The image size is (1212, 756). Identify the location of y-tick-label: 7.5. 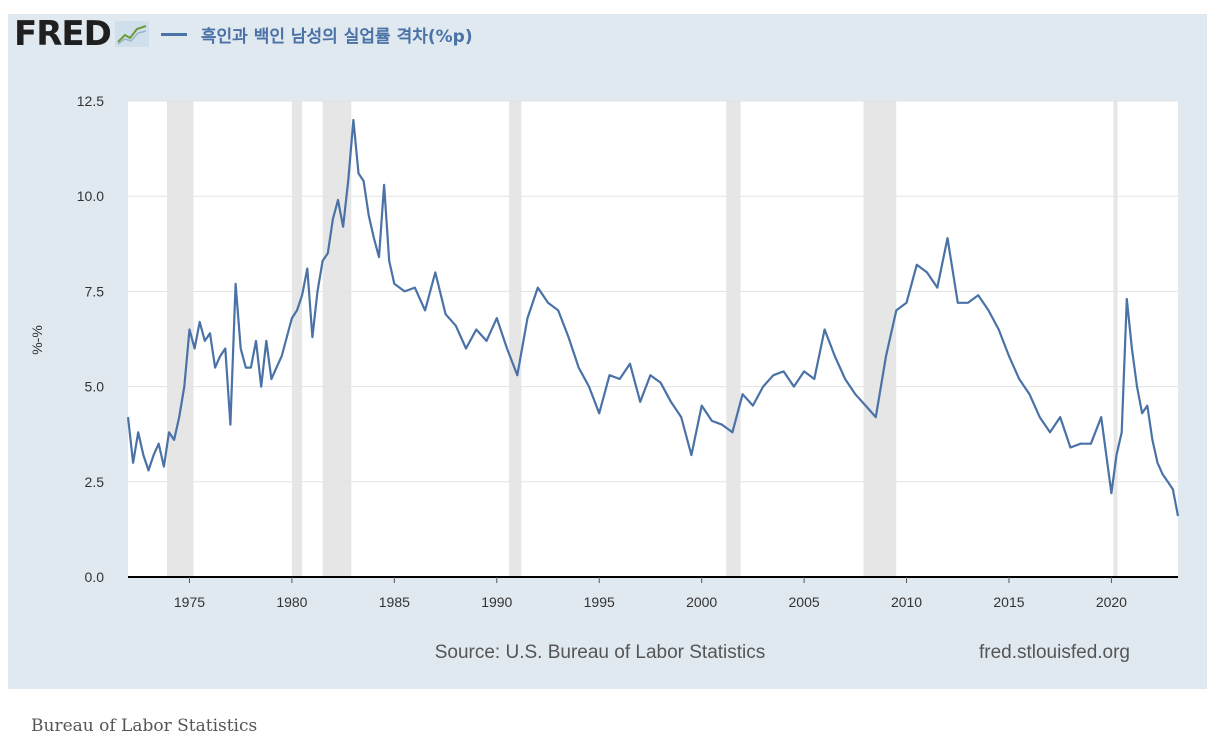
(95, 291).